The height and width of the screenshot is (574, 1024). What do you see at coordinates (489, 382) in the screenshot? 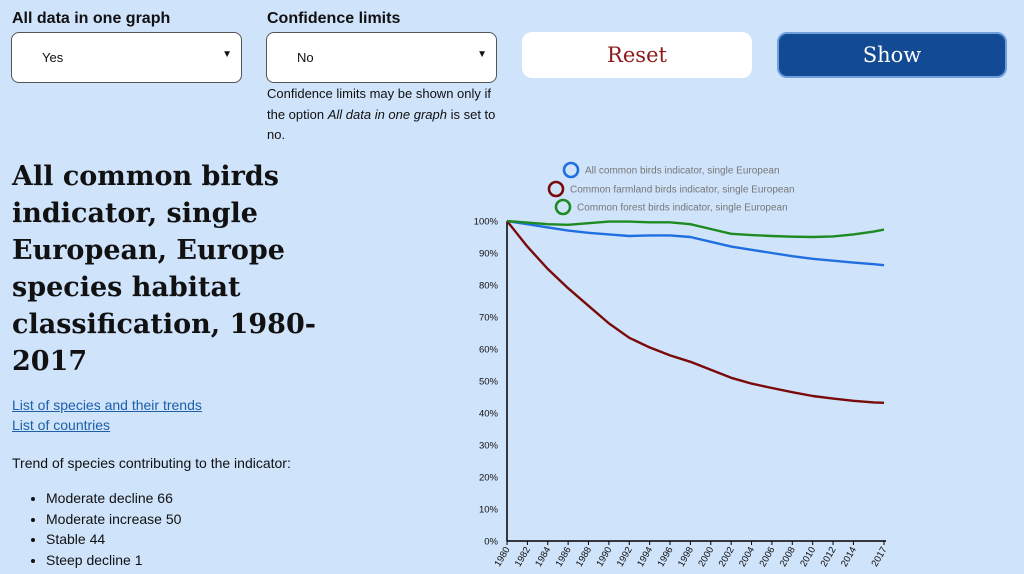
I see `y-tick-label: 50%` at bounding box center [489, 382].